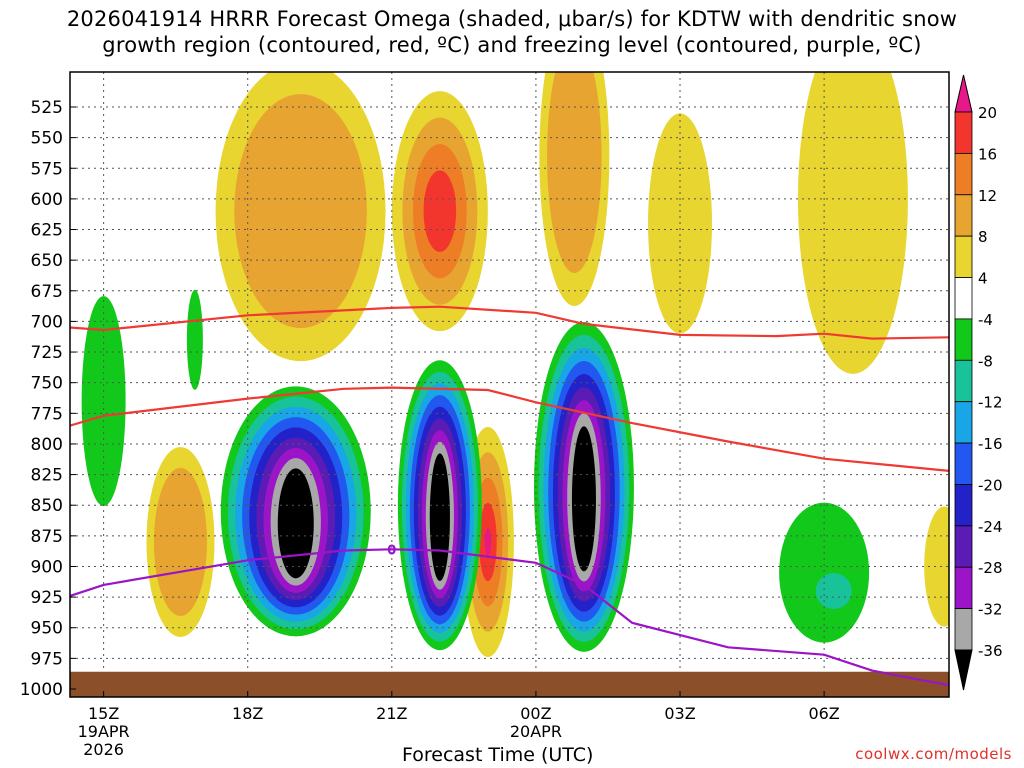 The height and width of the screenshot is (768, 1024). Describe the element at coordinates (498, 755) in the screenshot. I see `x-axis-label: Forecast Time (UTC)` at that location.